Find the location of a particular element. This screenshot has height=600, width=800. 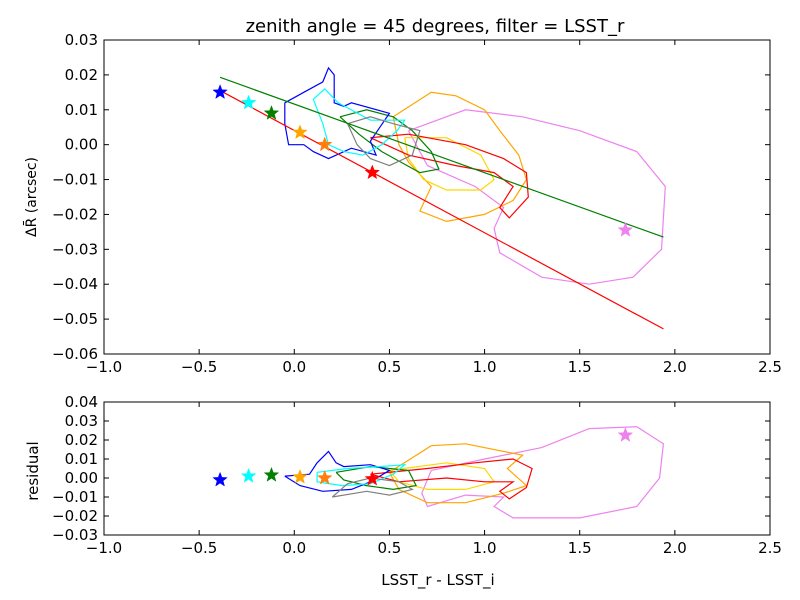

y-tick-label: 0.04 is located at coordinates (81, 402).